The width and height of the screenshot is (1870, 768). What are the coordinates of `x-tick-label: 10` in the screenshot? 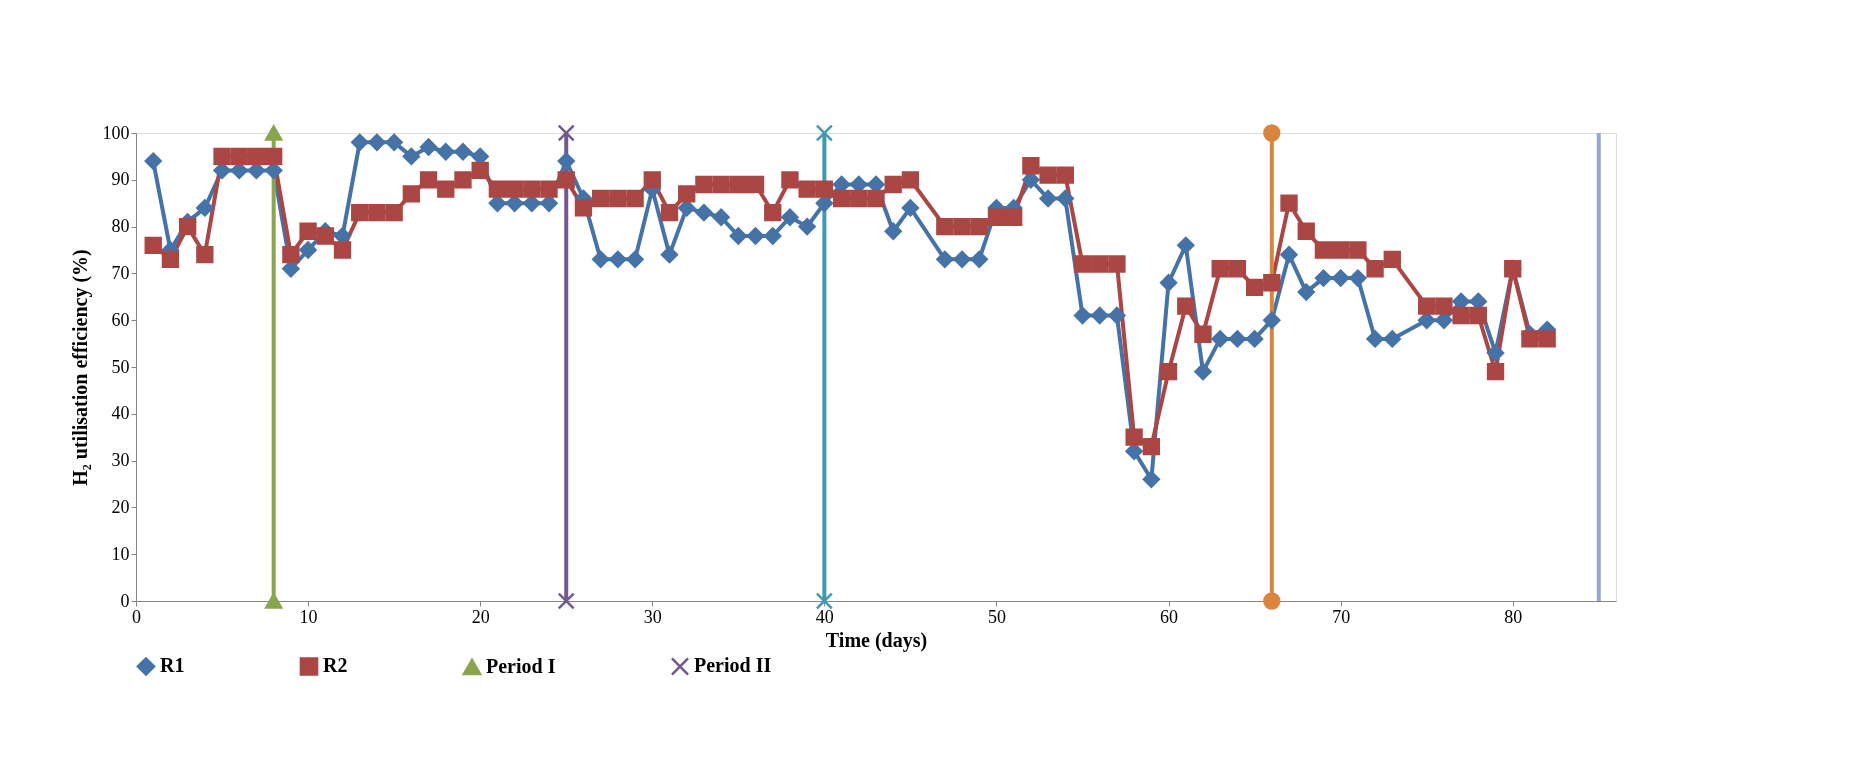 It's located at (308, 616).